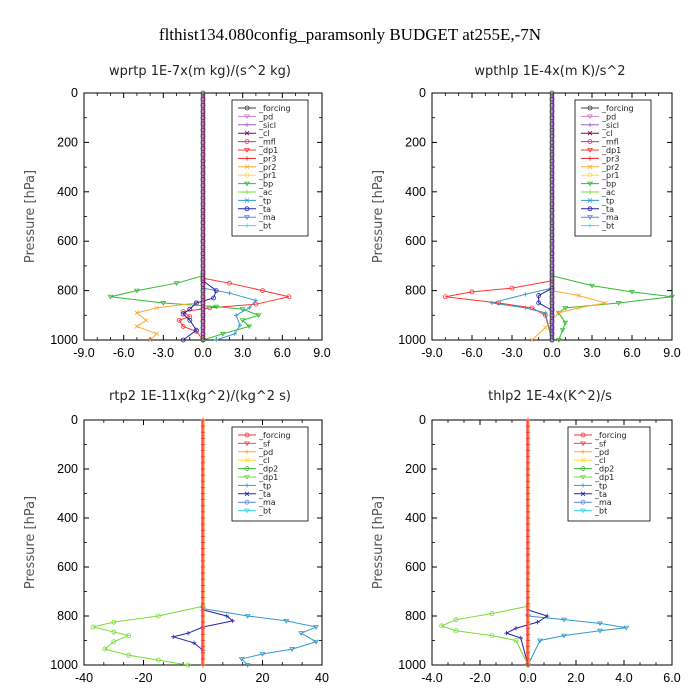 The width and height of the screenshot is (700, 700). Describe the element at coordinates (610, 125) in the screenshot. I see `legend-label: _sicl` at that location.